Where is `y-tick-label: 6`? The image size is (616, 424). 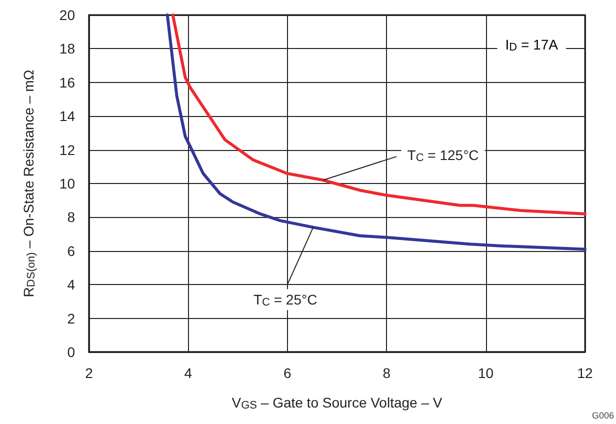
y-tick-label: 6 is located at coordinates (71, 250).